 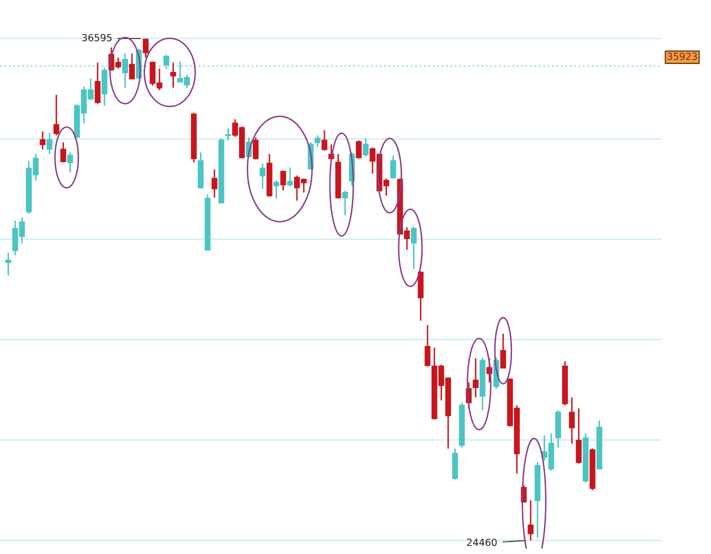 I want to click on annotation: 36595, so click(x=97, y=38).